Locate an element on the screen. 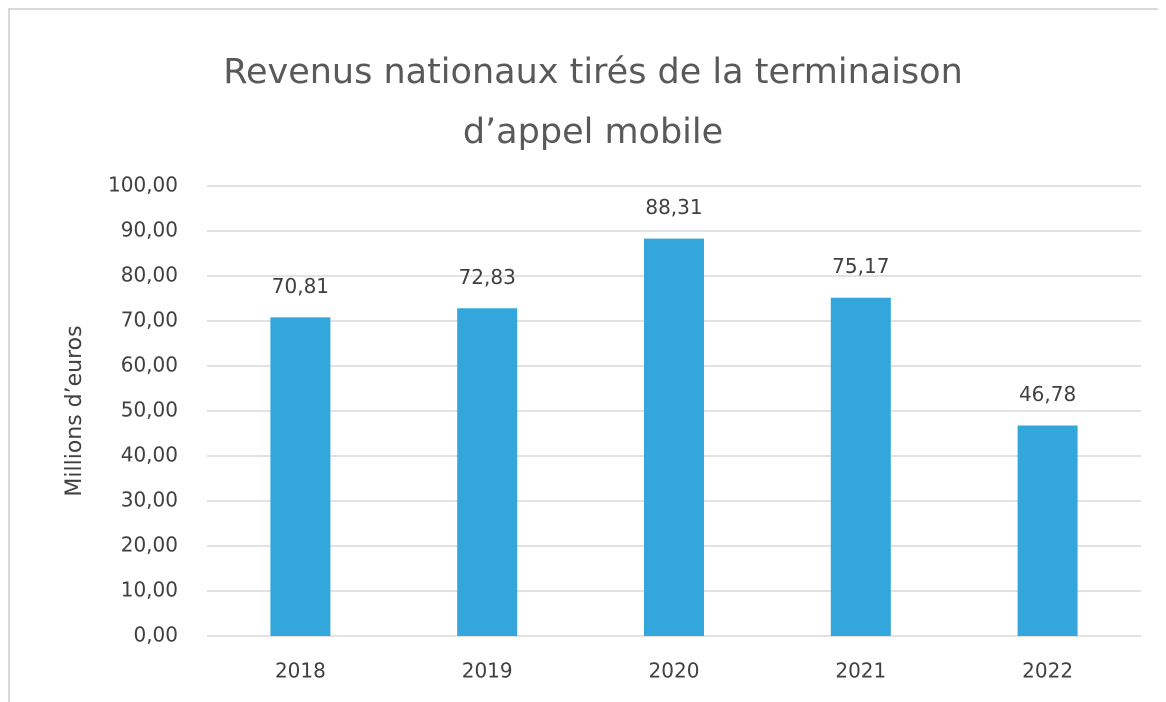 The image size is (1166, 702). x-tick-label: 2018 is located at coordinates (300, 671).